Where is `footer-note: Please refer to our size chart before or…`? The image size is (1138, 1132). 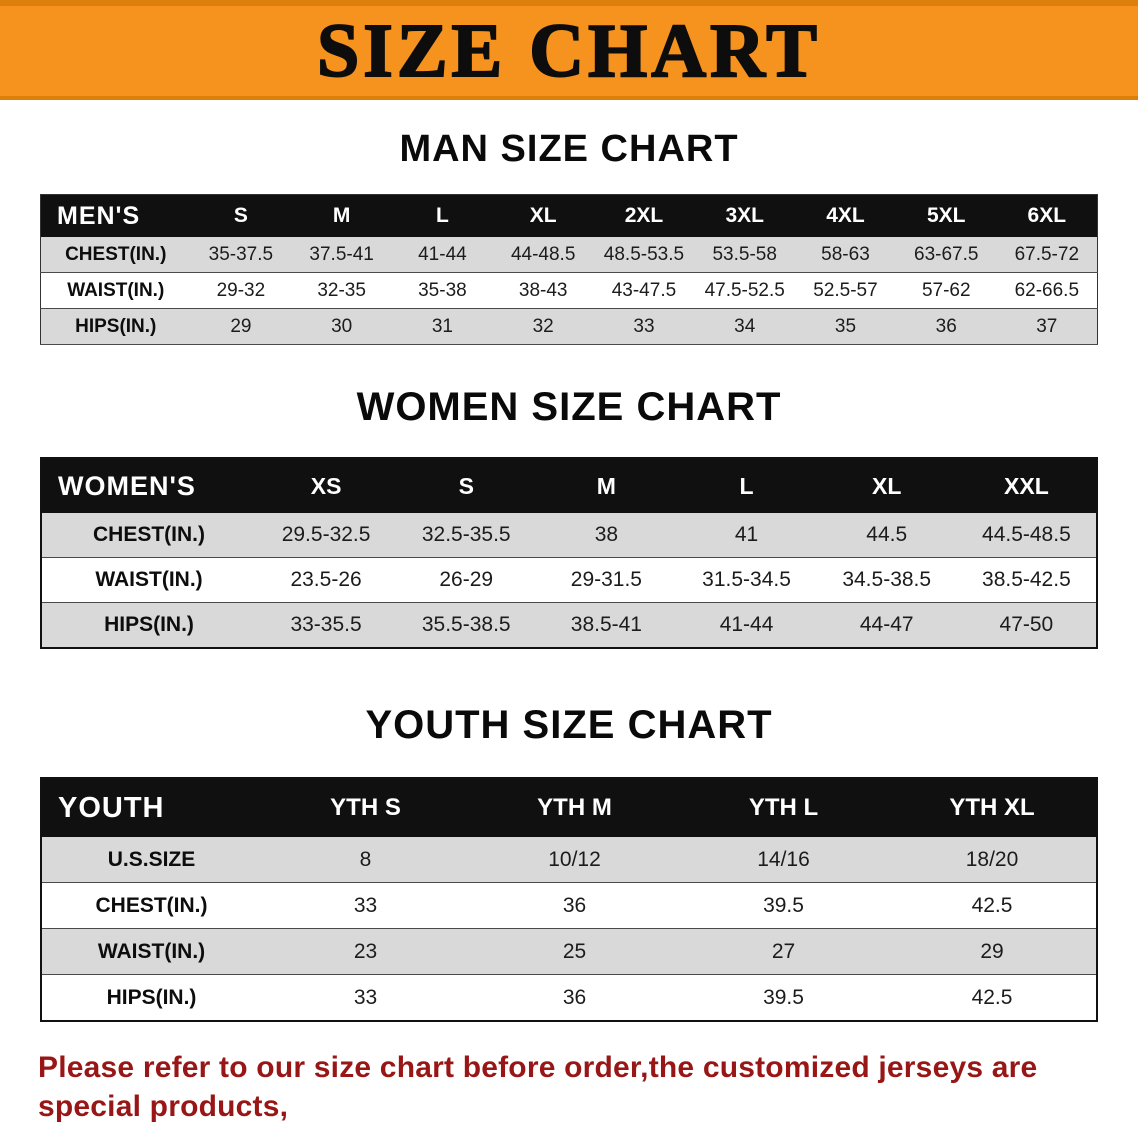 footer-note: Please refer to our size chart before or… is located at coordinates (573, 1090).